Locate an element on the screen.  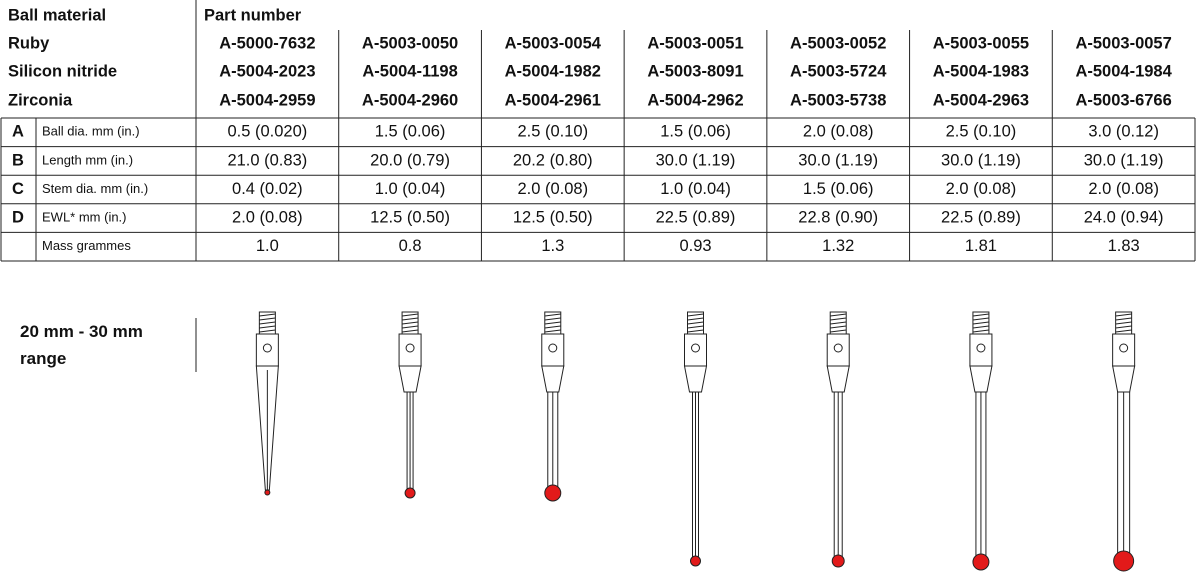
part-number: A-5000-7632 is located at coordinates (267, 43).